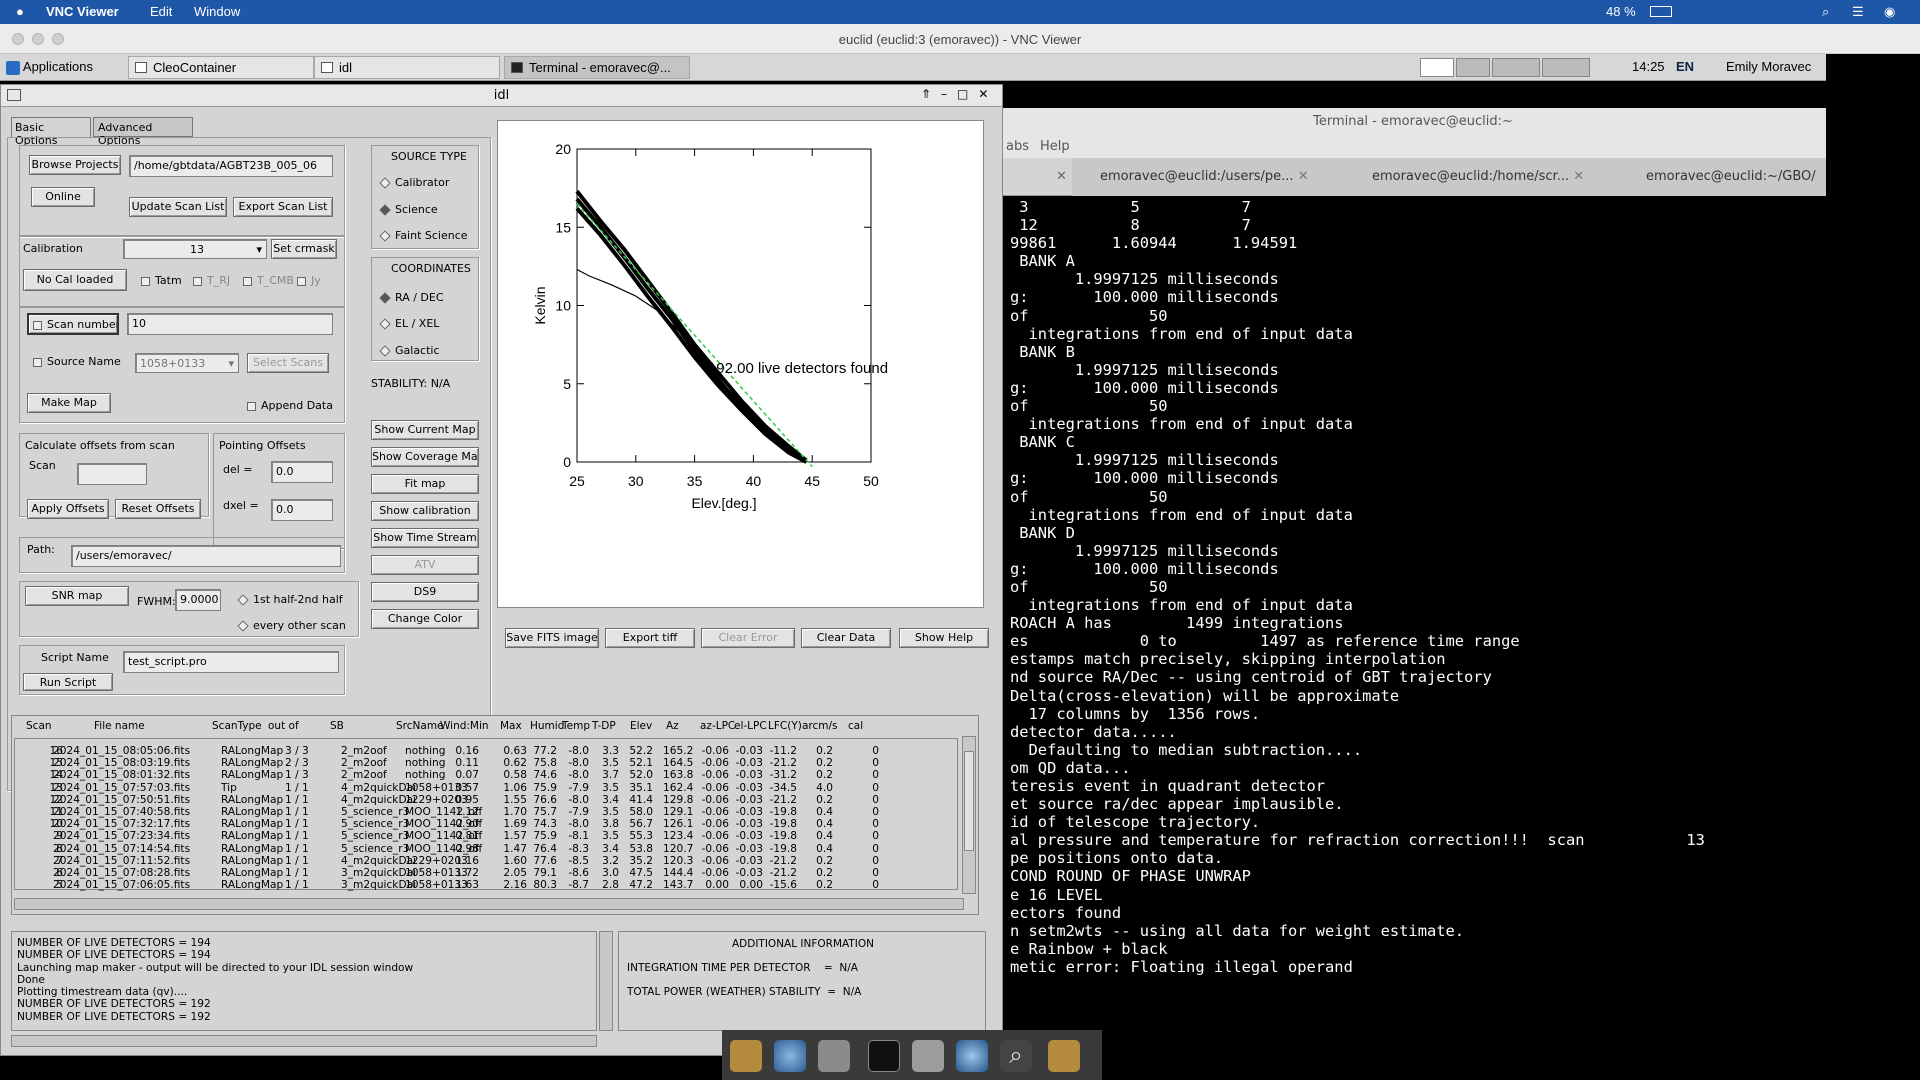 The height and width of the screenshot is (1080, 1920). I want to click on browser-icon, so click(790, 1056).